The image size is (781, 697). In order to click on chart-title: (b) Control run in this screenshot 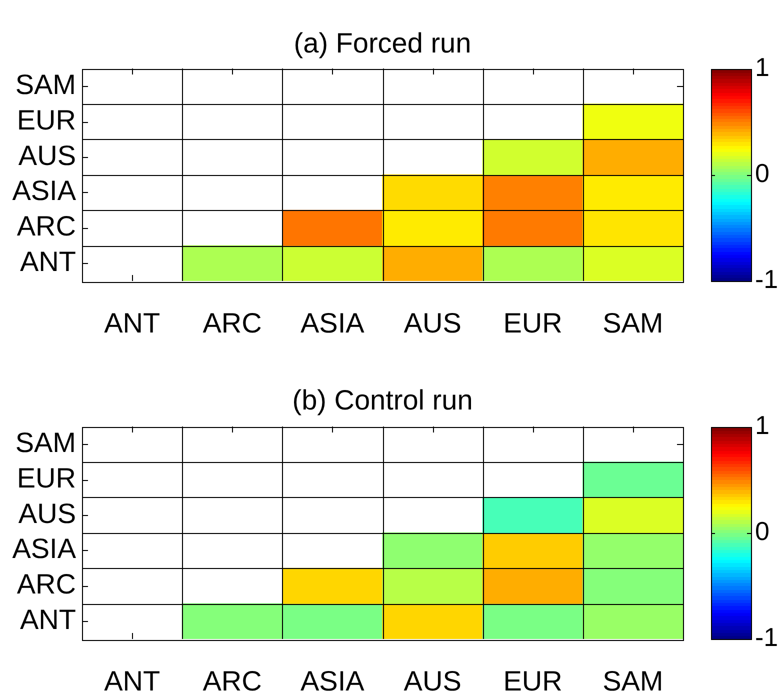, I will do `click(382, 400)`.